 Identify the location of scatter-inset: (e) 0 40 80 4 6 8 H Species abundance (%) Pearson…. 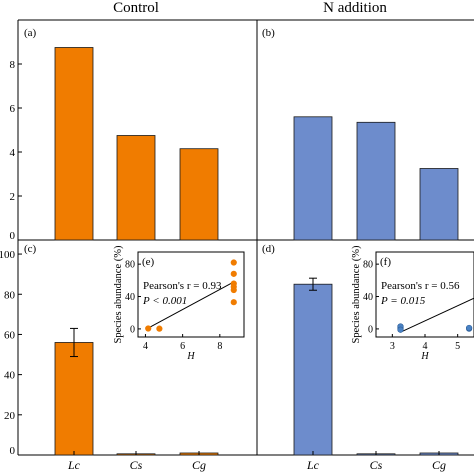
(179, 303).